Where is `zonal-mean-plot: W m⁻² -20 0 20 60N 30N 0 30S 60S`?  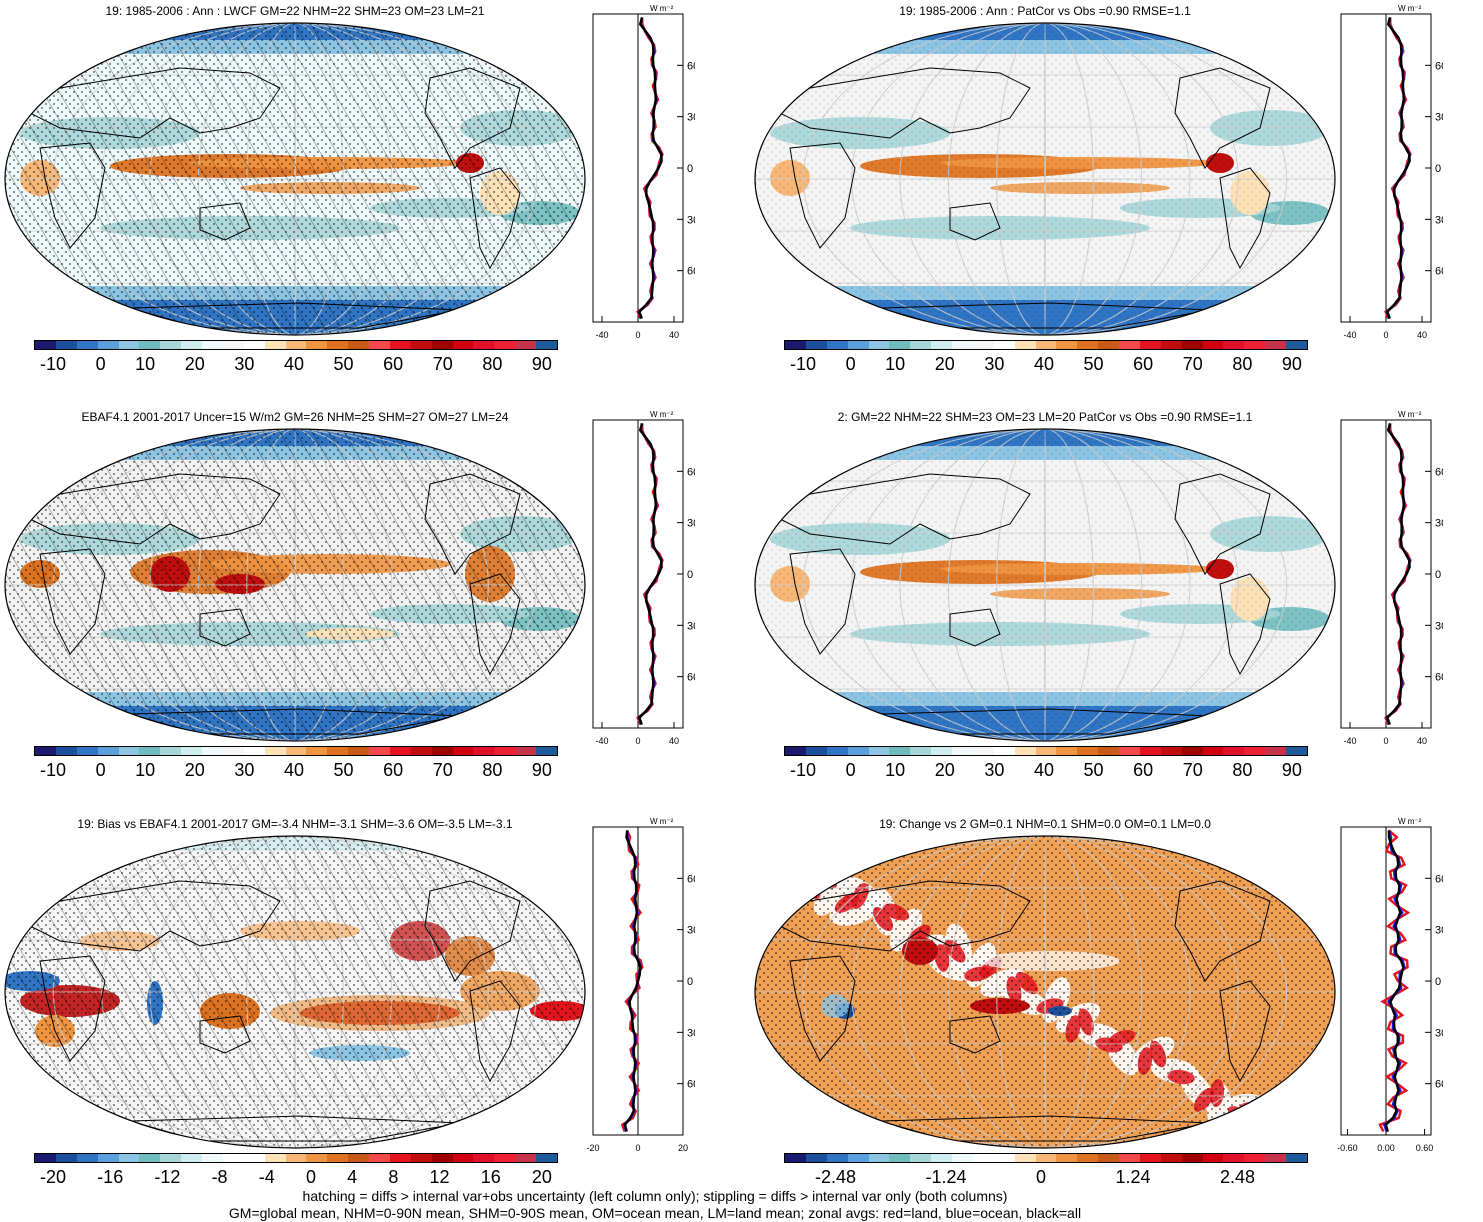
zonal-mean-plot: W m⁻² -20 0 20 60N 30N 0 30S 60S is located at coordinates (640, 985).